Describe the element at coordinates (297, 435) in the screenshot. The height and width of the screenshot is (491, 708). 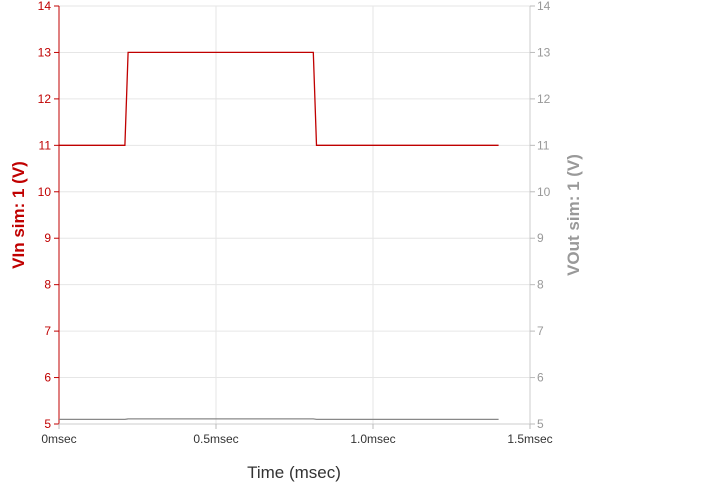
I see `x-ticks: 0msec 0.5msec 1.0msec 1.5msec` at that location.